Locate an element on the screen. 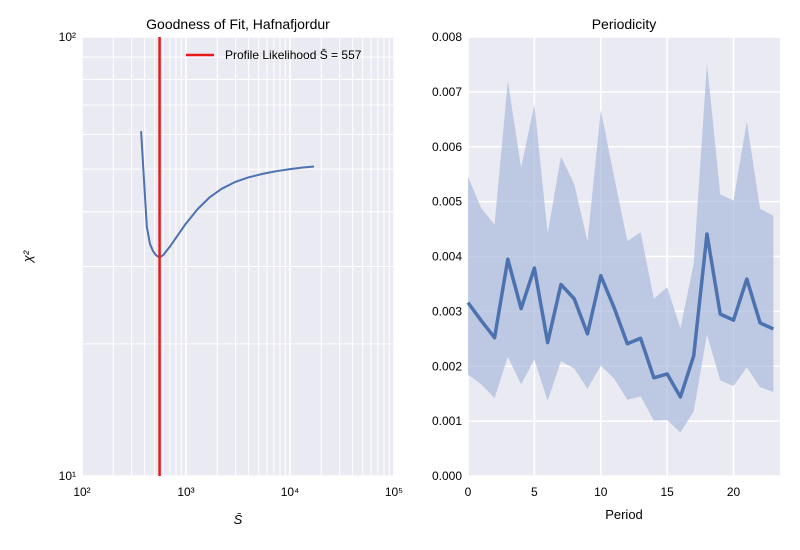  y-tick-labels: 10¹ 10² is located at coordinates (67, 256).